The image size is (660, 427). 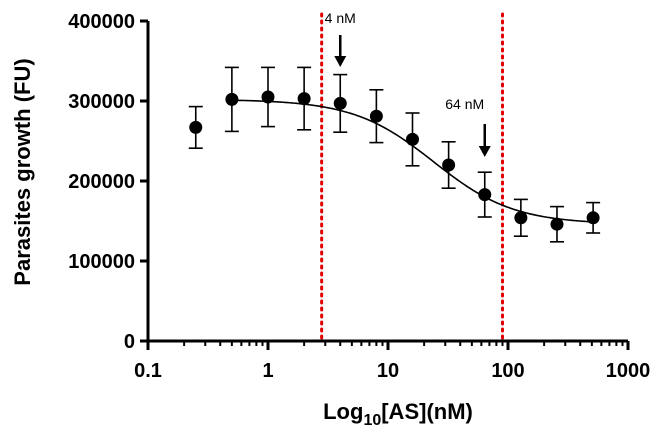 What do you see at coordinates (22, 171) in the screenshot?
I see `y-axis-title: Parasites growth (FU)` at bounding box center [22, 171].